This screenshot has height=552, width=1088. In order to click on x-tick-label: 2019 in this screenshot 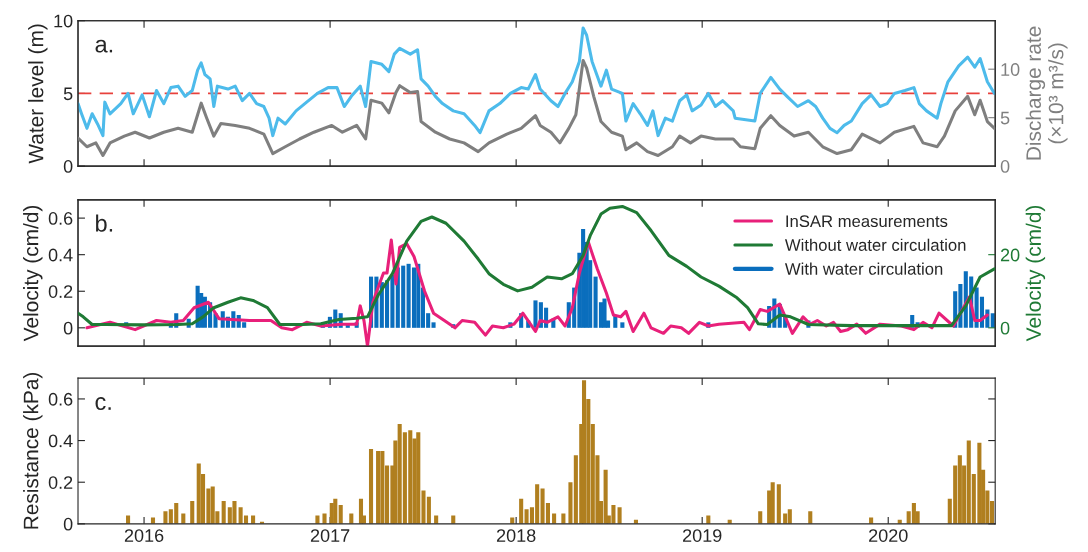, I will do `click(702, 535)`.